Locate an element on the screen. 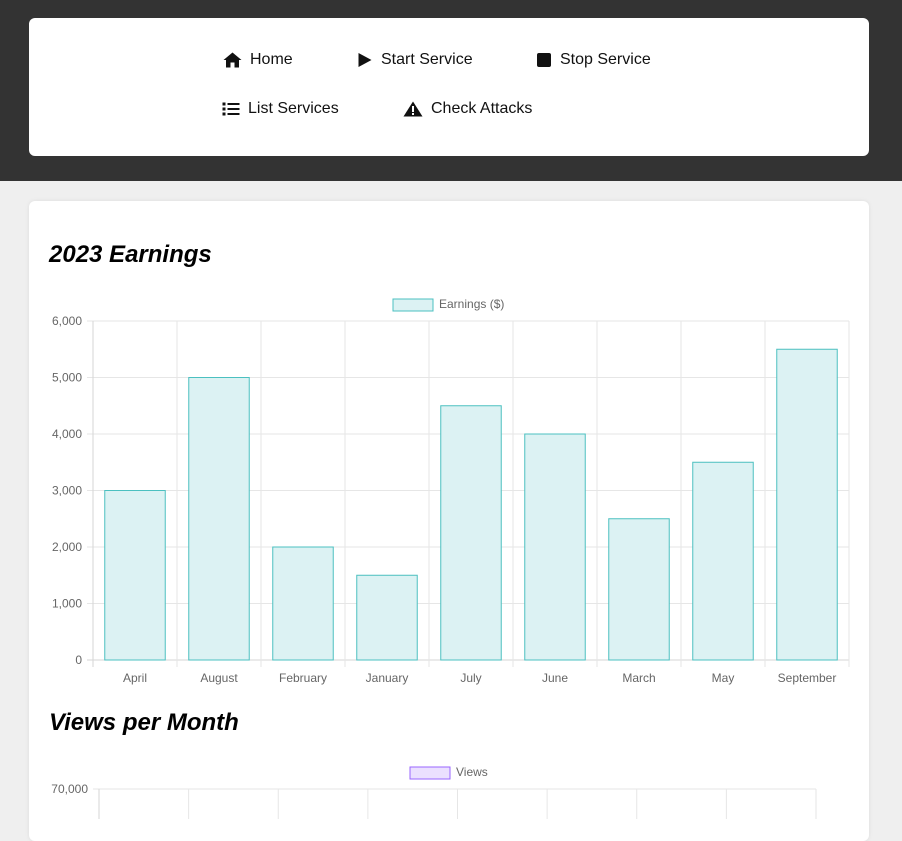  bar-january is located at coordinates (387, 617).